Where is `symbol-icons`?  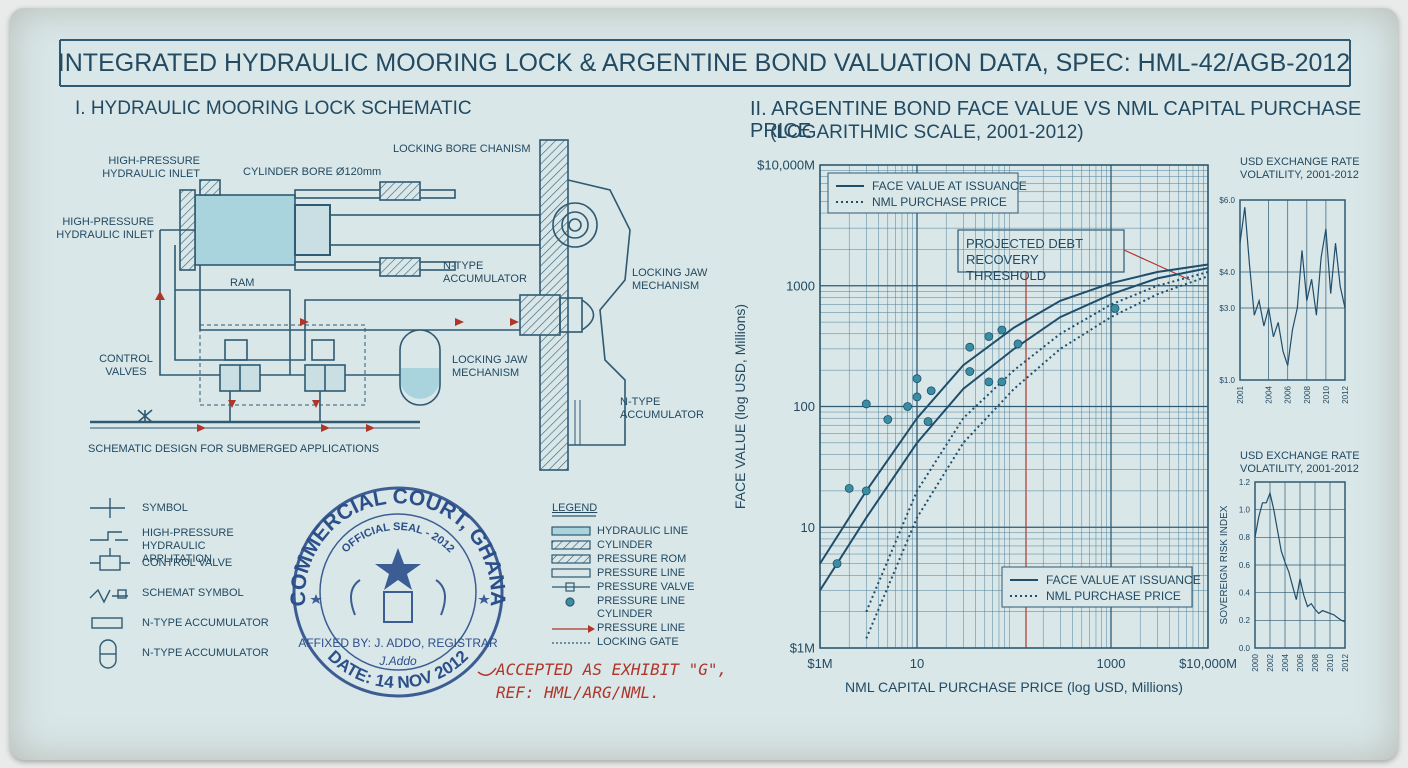
symbol-icons is located at coordinates (109, 583).